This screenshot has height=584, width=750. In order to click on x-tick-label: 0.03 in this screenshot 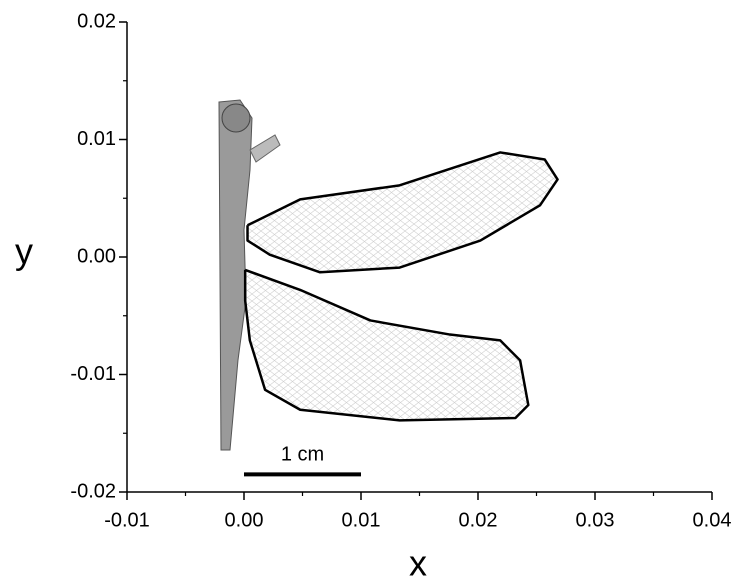, I will do `click(595, 520)`.